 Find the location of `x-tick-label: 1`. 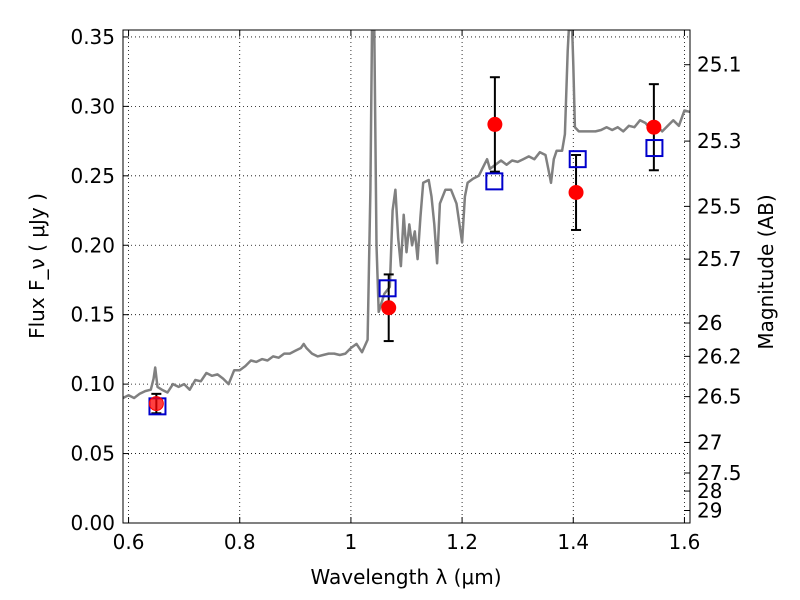

x-tick-label: 1 is located at coordinates (351, 542).